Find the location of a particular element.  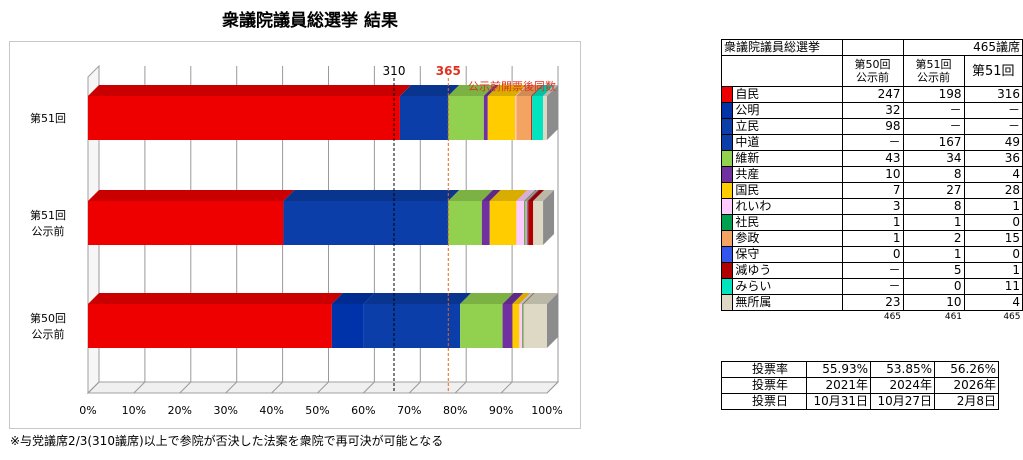

seat-total: 465 is located at coordinates (892, 317).